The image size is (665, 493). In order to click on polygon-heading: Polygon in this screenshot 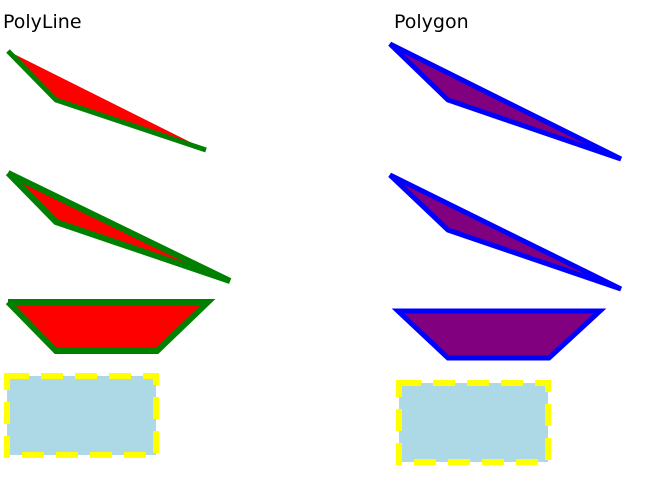, I will do `click(431, 22)`.